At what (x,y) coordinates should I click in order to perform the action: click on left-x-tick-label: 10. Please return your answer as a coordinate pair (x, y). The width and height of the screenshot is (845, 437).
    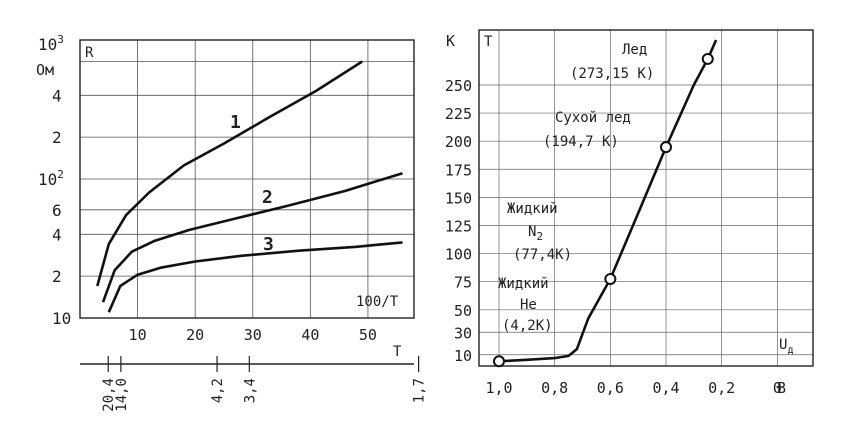
    Looking at the image, I should click on (138, 335).